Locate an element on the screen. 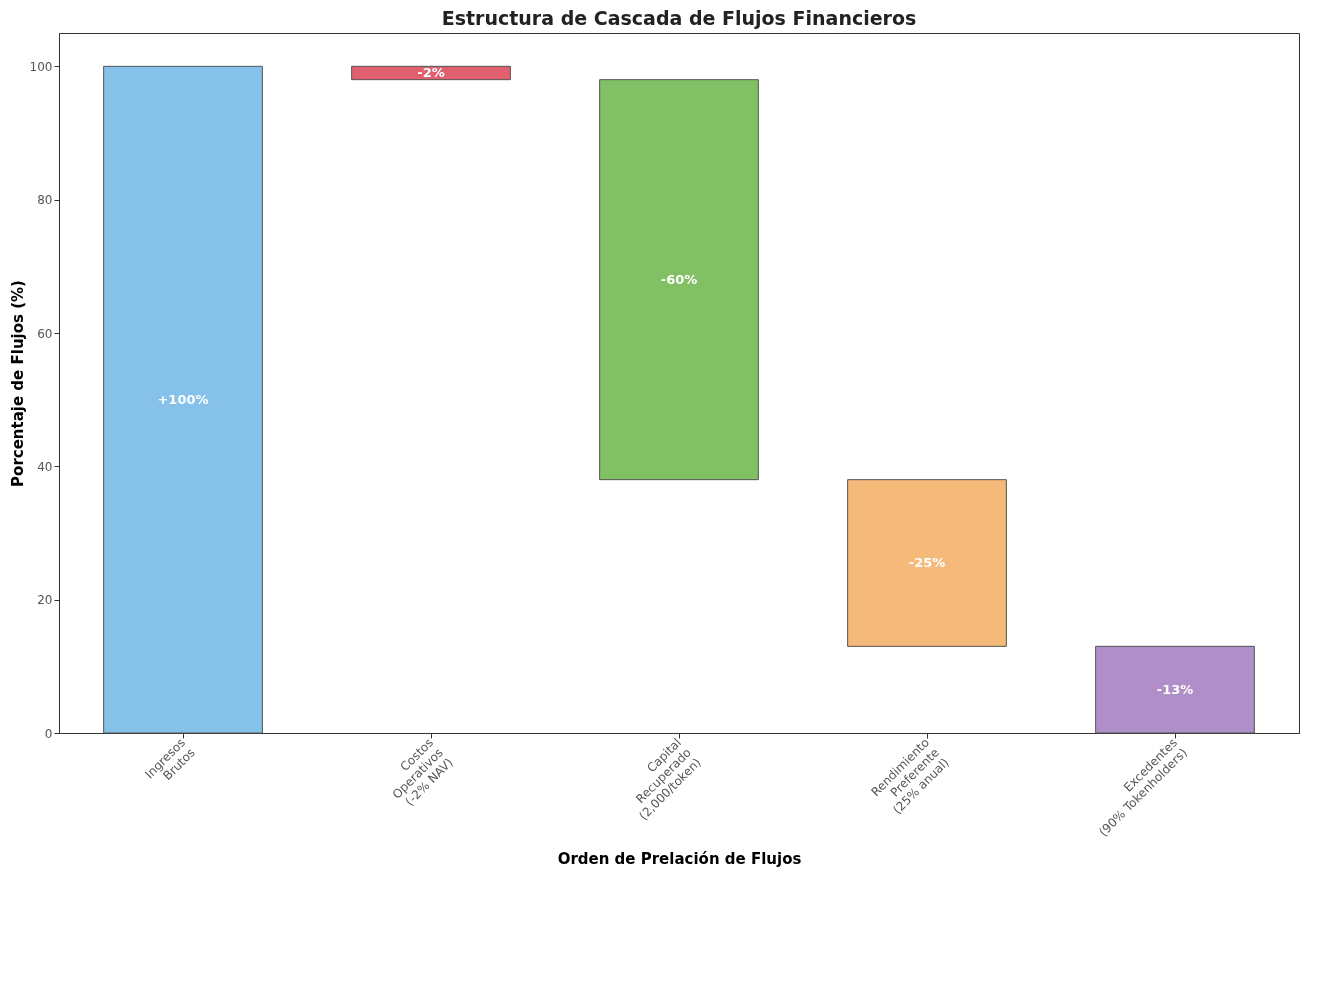  data-label: +100% is located at coordinates (183, 399).